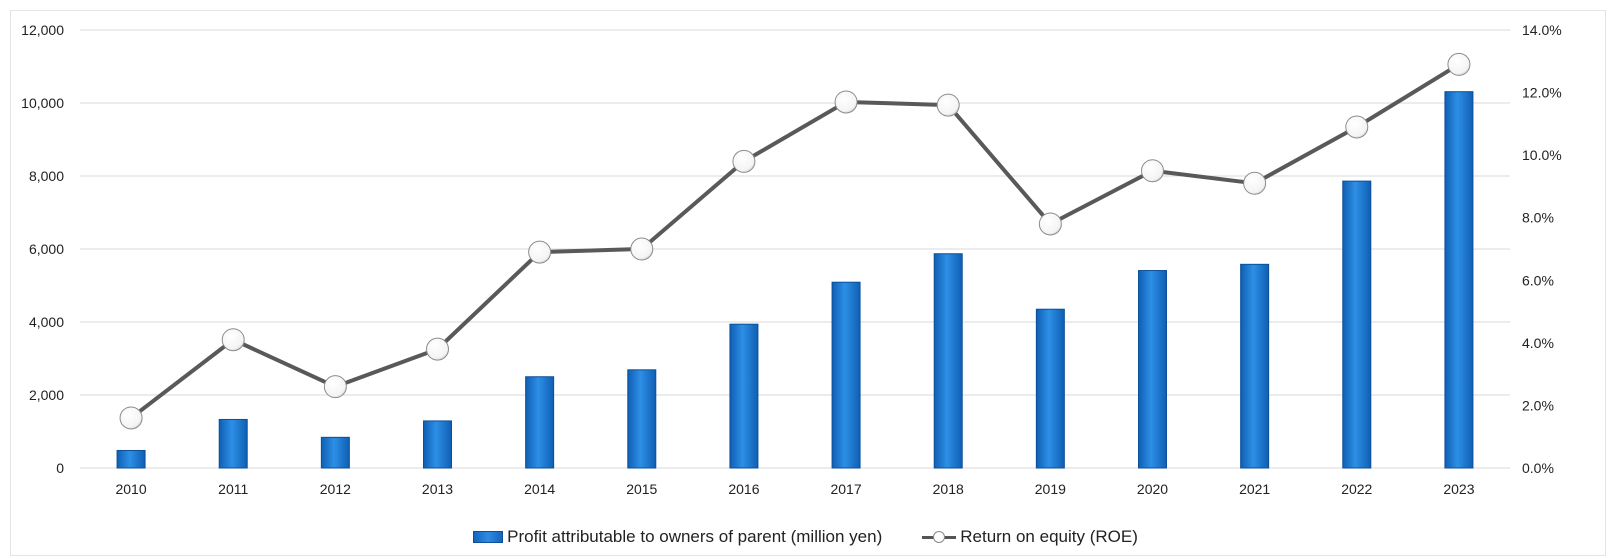  What do you see at coordinates (743, 489) in the screenshot?
I see `x-tick-label: 2016` at bounding box center [743, 489].